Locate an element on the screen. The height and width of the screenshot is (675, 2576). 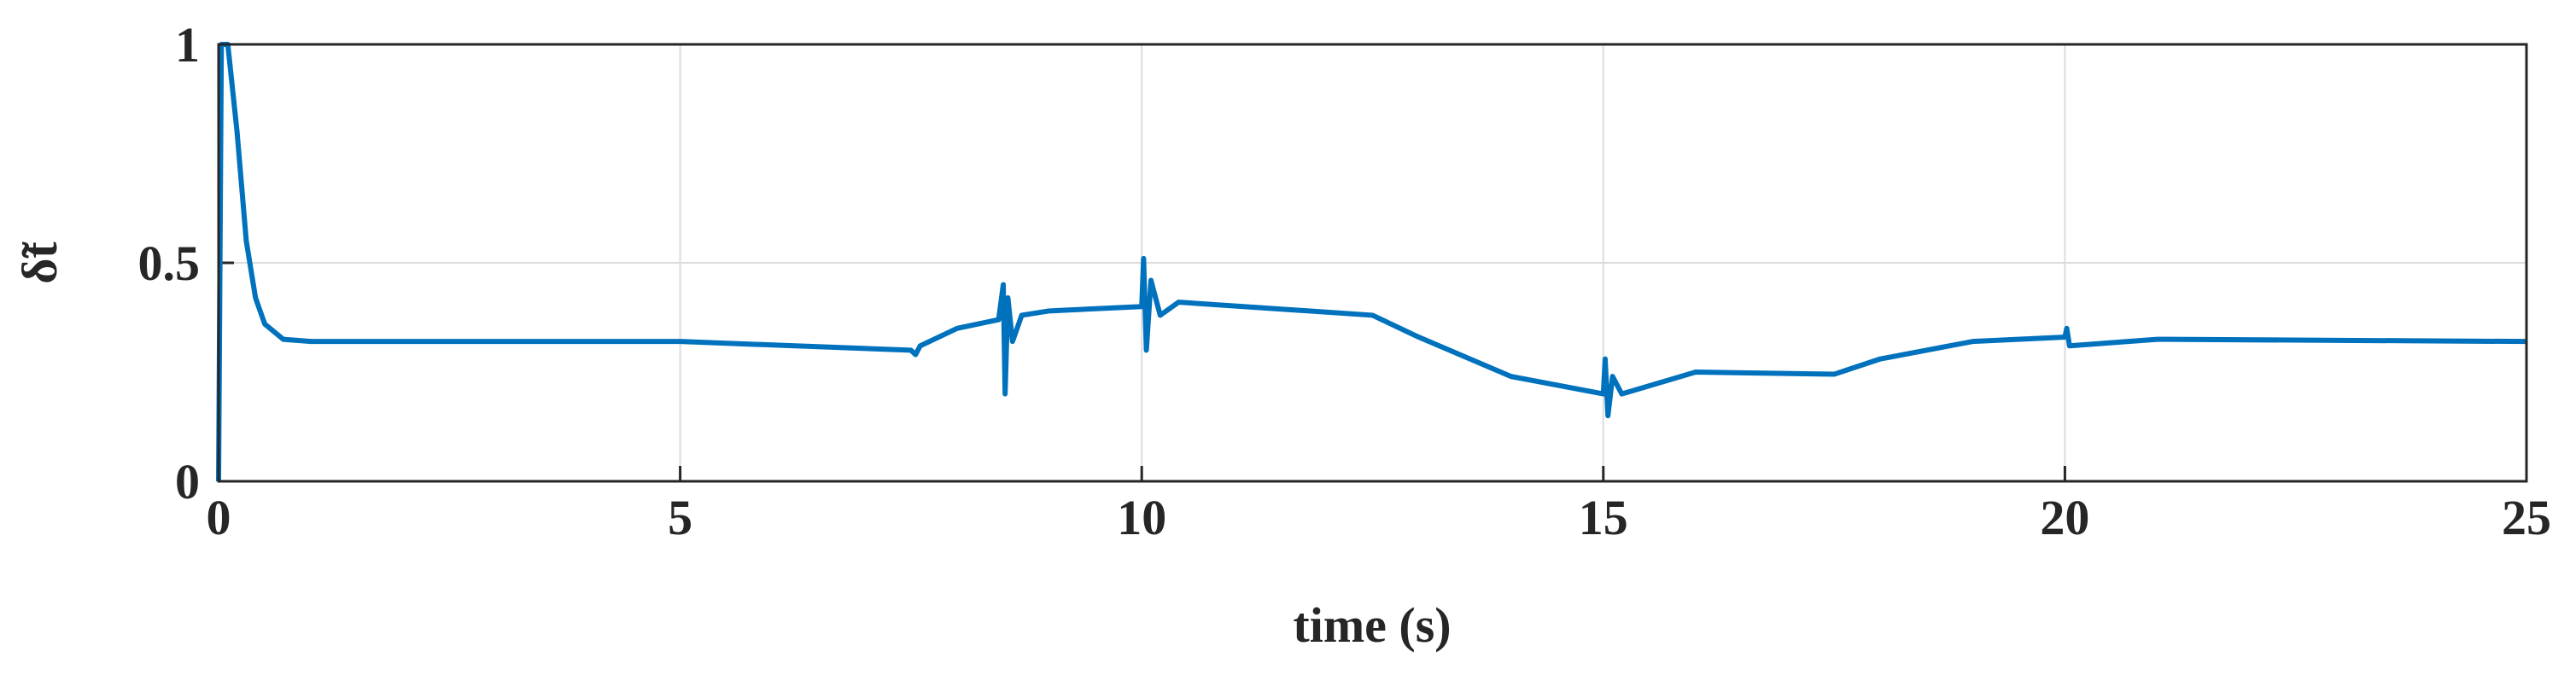
x-tick-label: 10 is located at coordinates (1141, 518).